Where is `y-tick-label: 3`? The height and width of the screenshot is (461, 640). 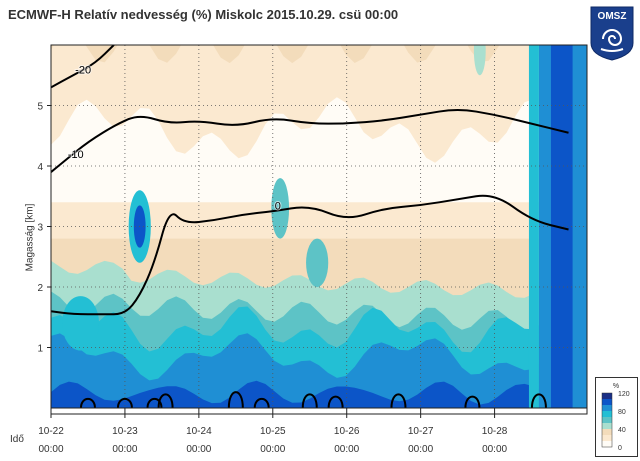
y-tick-label: 3 is located at coordinates (40, 228).